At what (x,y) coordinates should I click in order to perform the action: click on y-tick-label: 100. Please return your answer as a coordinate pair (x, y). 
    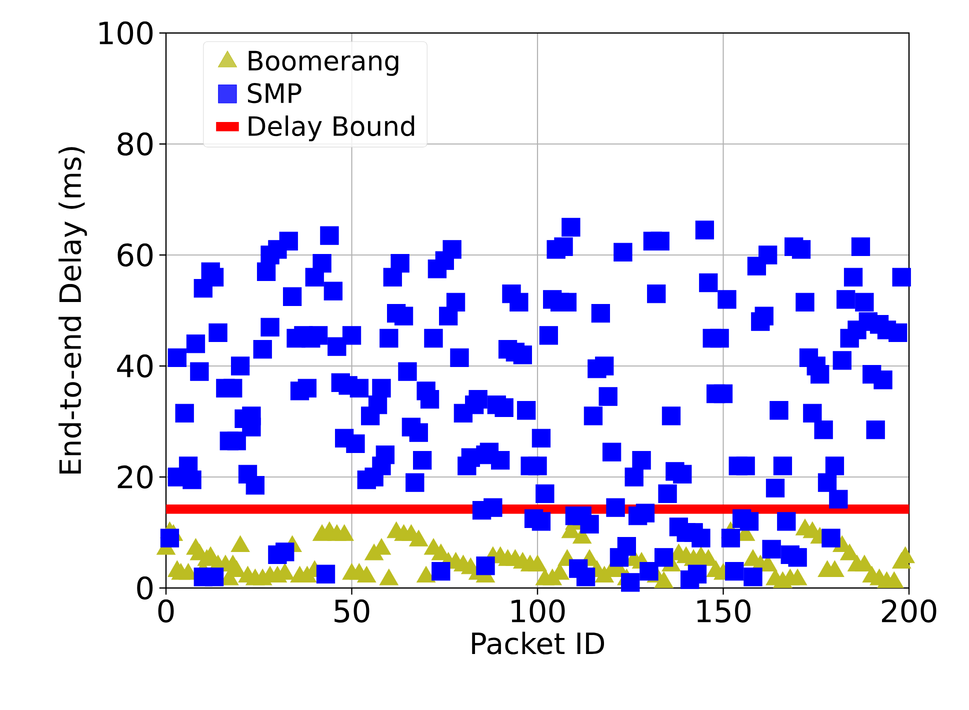
    Looking at the image, I should click on (126, 33).